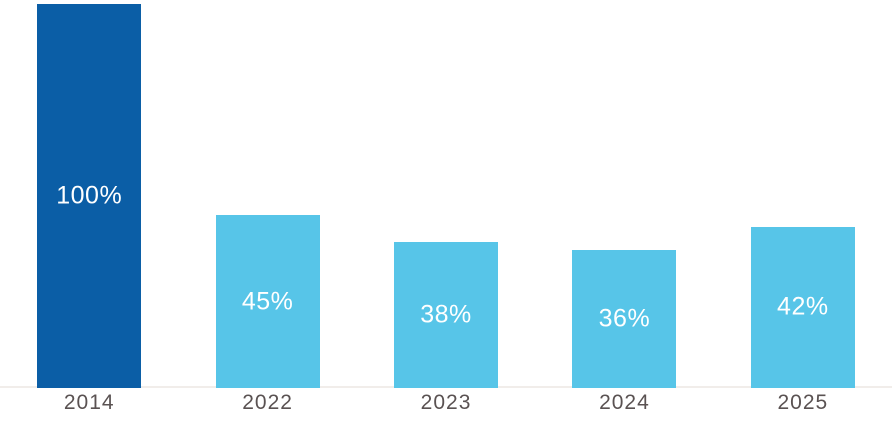 Image resolution: width=892 pixels, height=428 pixels. What do you see at coordinates (803, 402) in the screenshot?
I see `x-tick-label: 2025` at bounding box center [803, 402].